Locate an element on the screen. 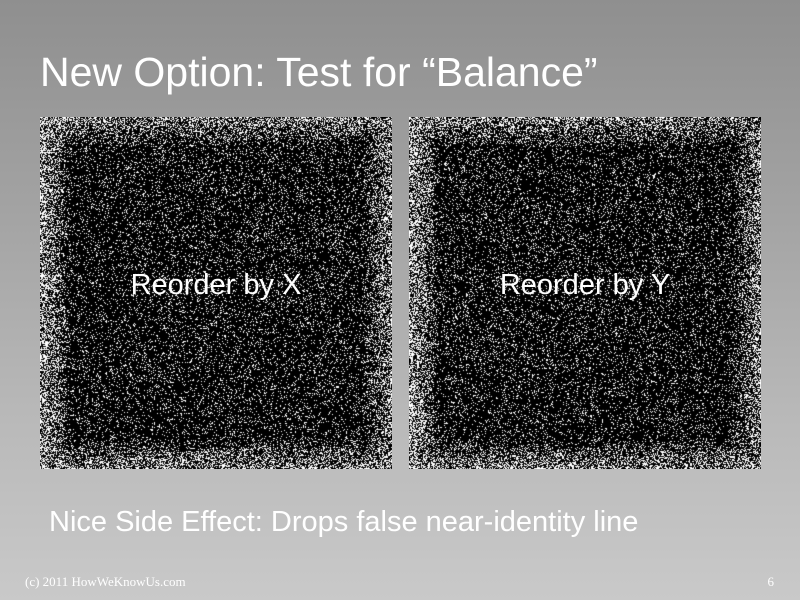 The image size is (800, 600). panel-label-reorder-by-x: Reorder by X is located at coordinates (216, 285).